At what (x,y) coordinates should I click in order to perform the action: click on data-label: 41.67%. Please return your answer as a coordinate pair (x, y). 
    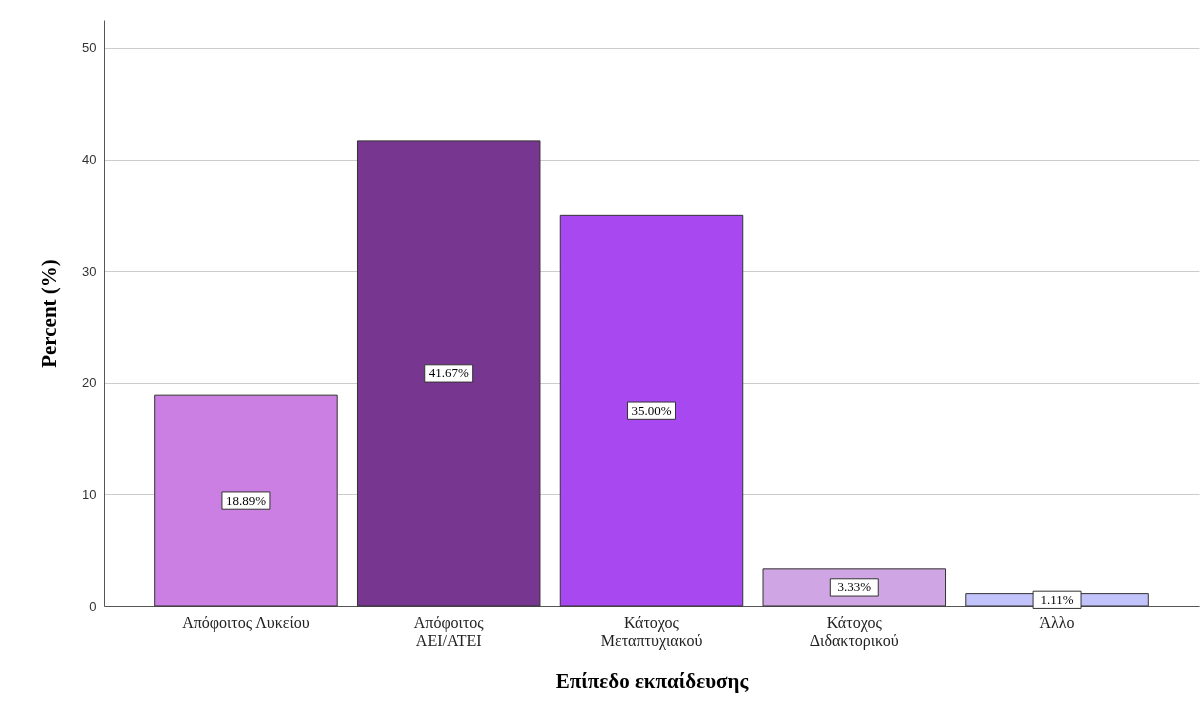
    Looking at the image, I should click on (448, 373).